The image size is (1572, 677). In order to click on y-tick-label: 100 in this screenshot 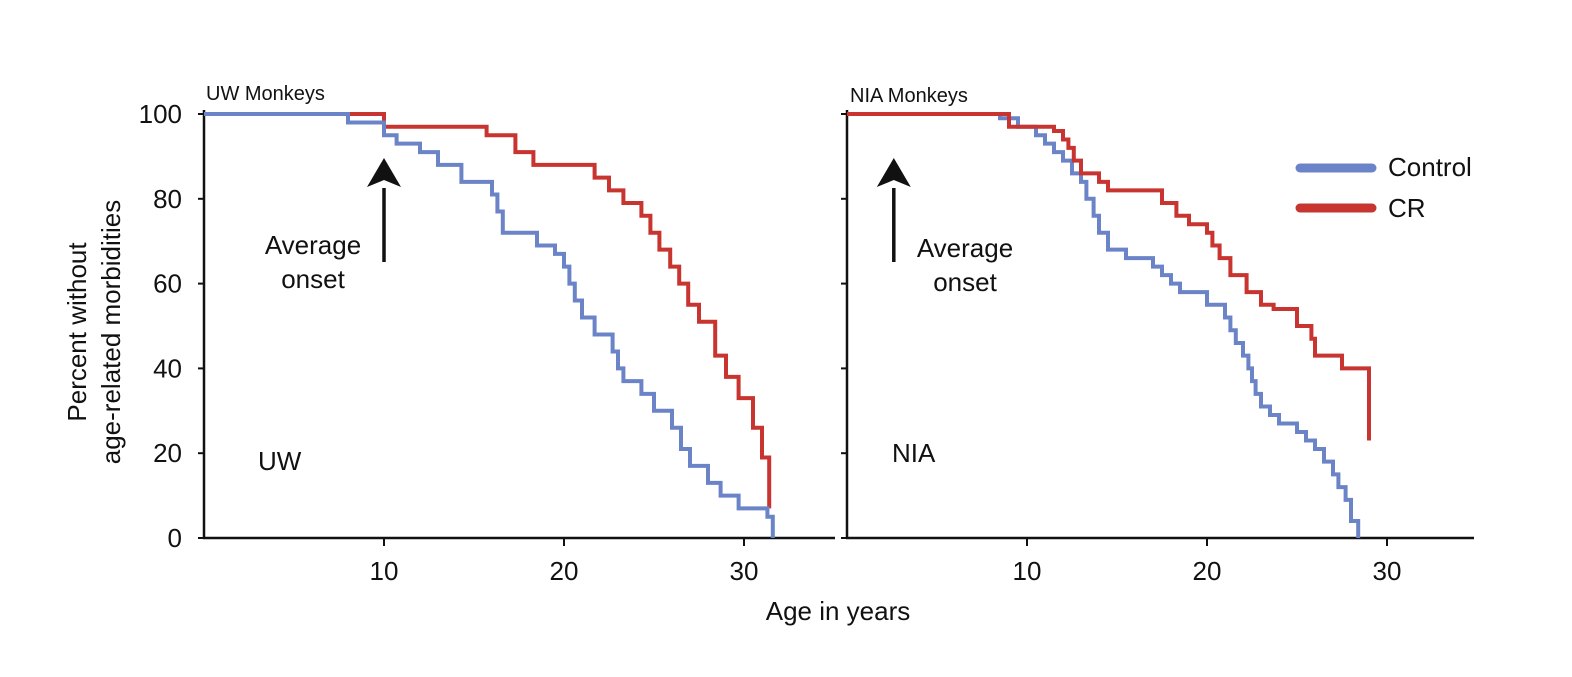, I will do `click(160, 114)`.